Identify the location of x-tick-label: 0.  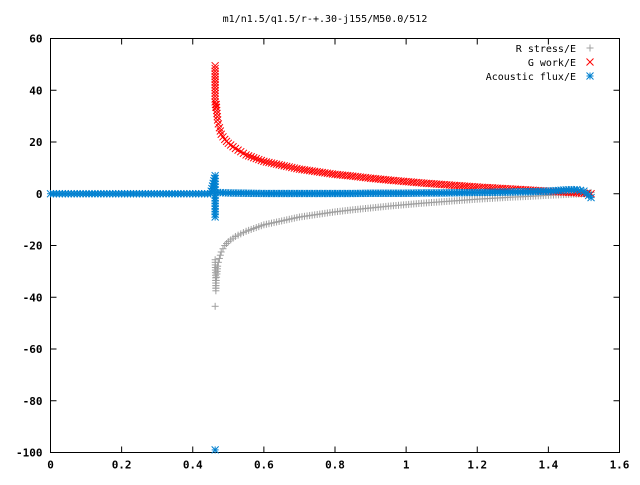
(50, 465).